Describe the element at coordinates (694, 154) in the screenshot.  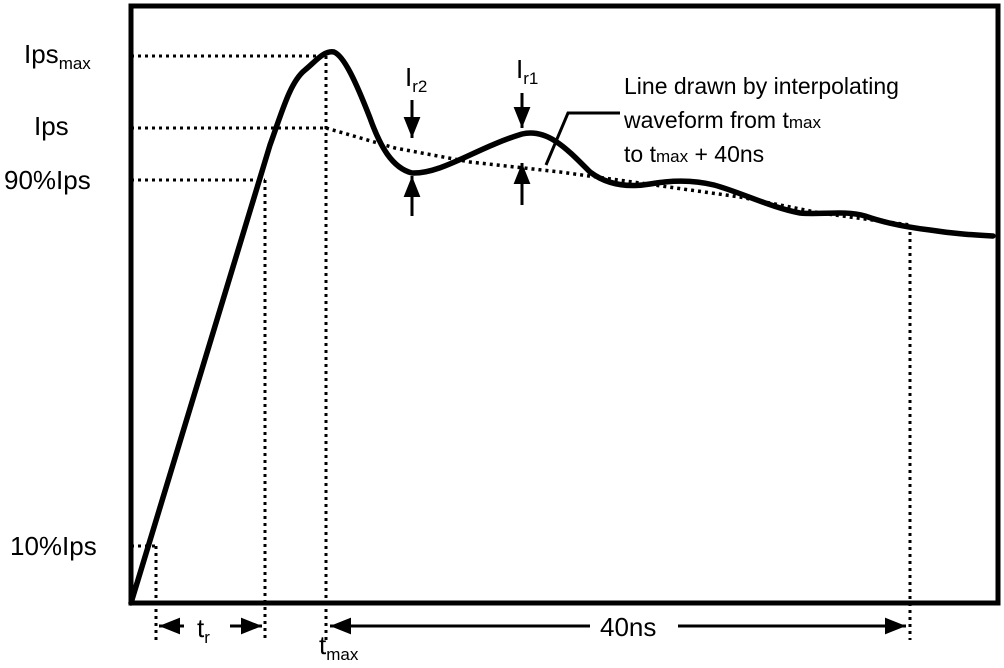
I see `annotation-line-3: to tmax + 40ns` at that location.